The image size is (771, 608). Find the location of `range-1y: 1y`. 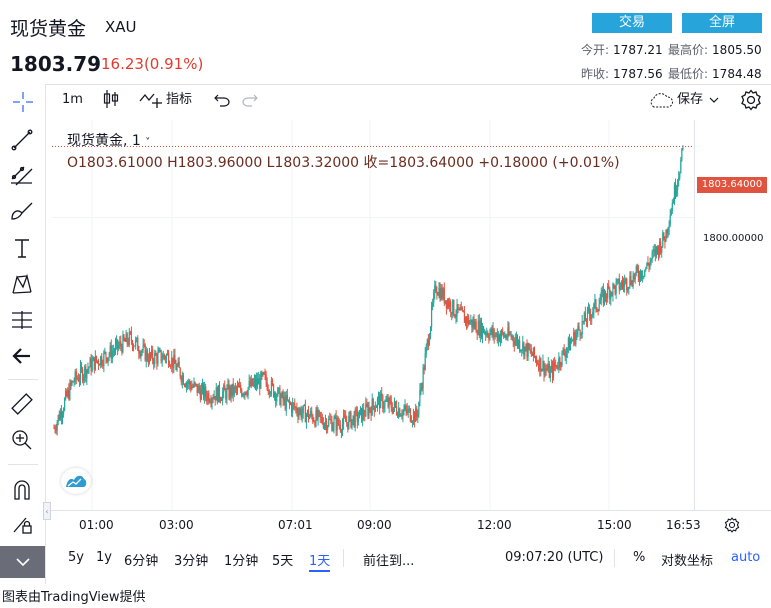

range-1y: 1y is located at coordinates (104, 557).